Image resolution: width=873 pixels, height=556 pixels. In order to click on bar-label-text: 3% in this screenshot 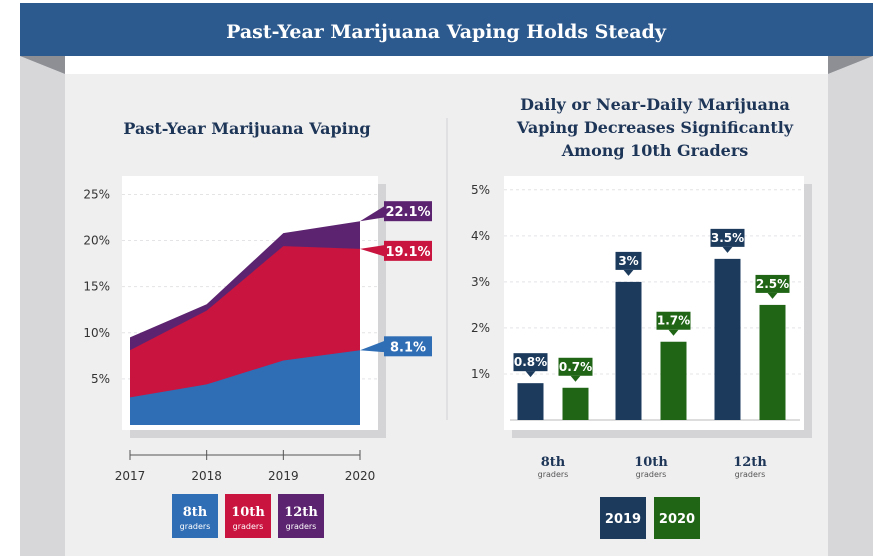, I will do `click(628, 261)`.